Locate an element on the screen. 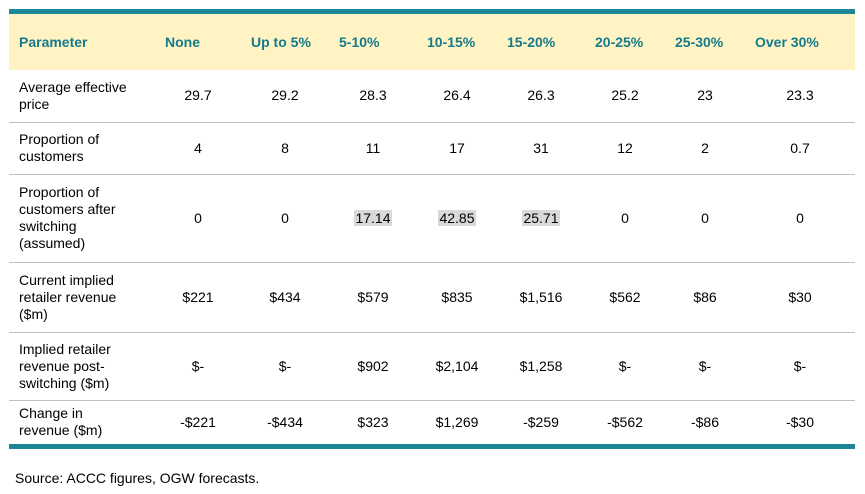  table-cell: $434 is located at coordinates (285, 296).